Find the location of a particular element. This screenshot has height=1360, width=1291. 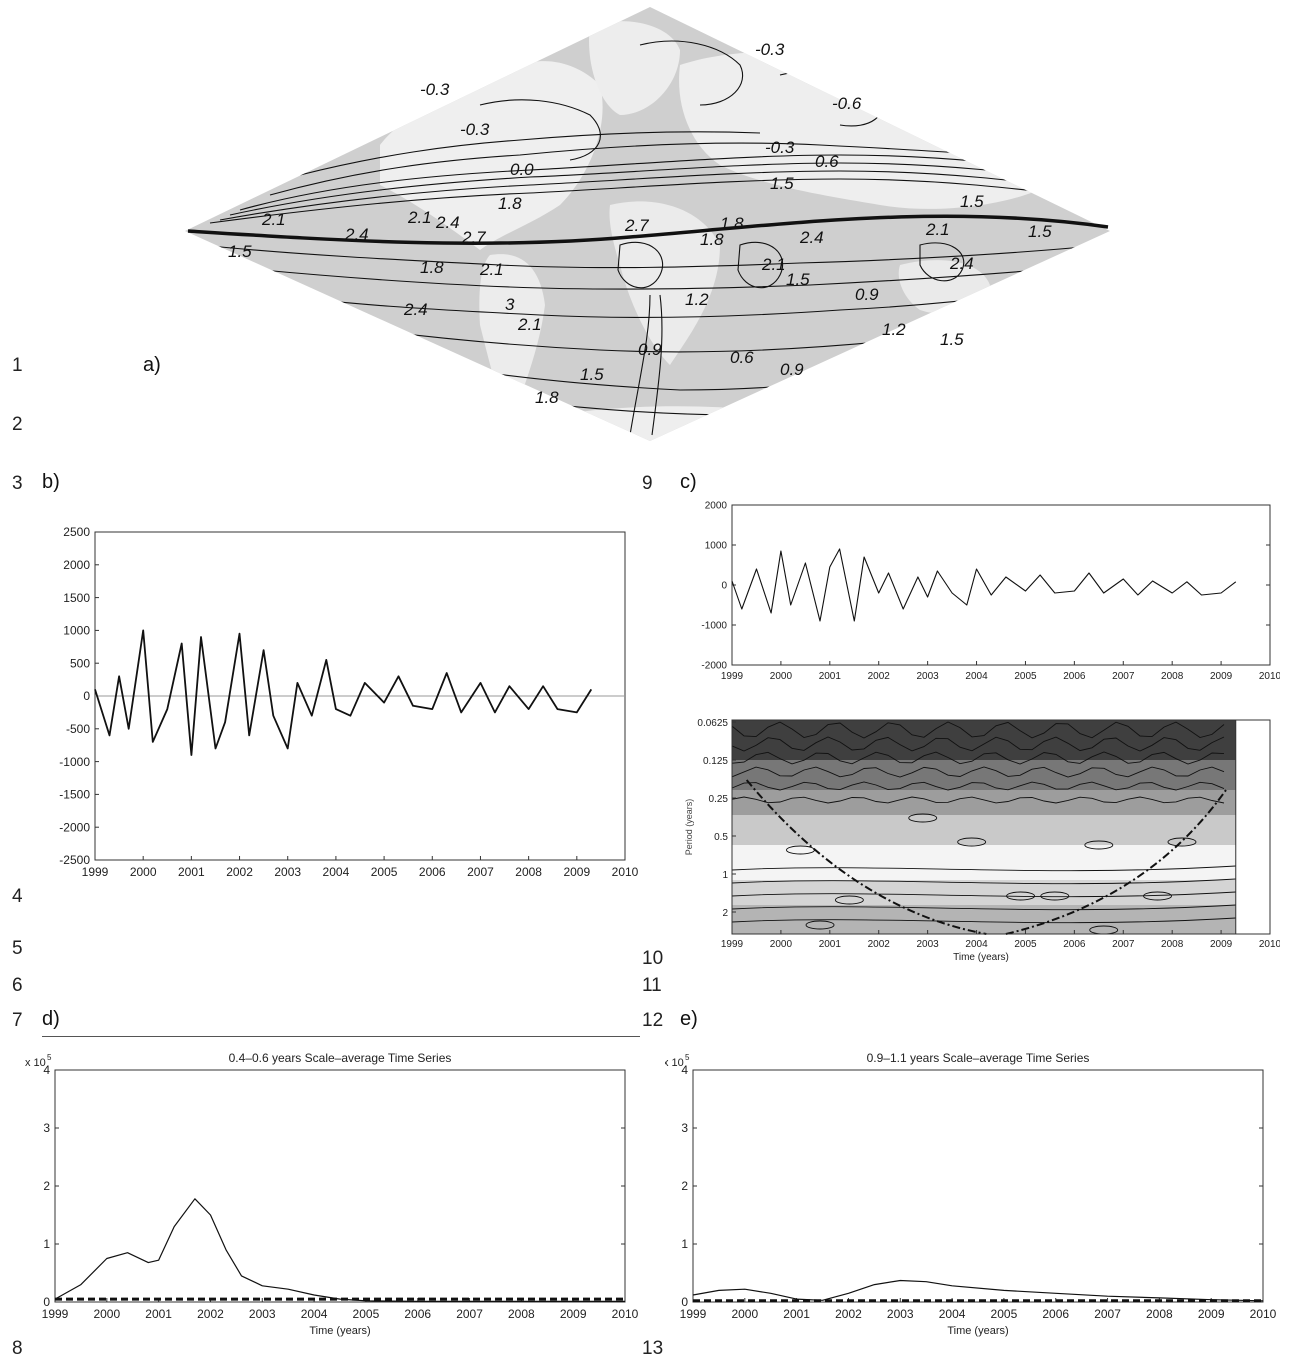

contour-label: 1.2 is located at coordinates (894, 329).